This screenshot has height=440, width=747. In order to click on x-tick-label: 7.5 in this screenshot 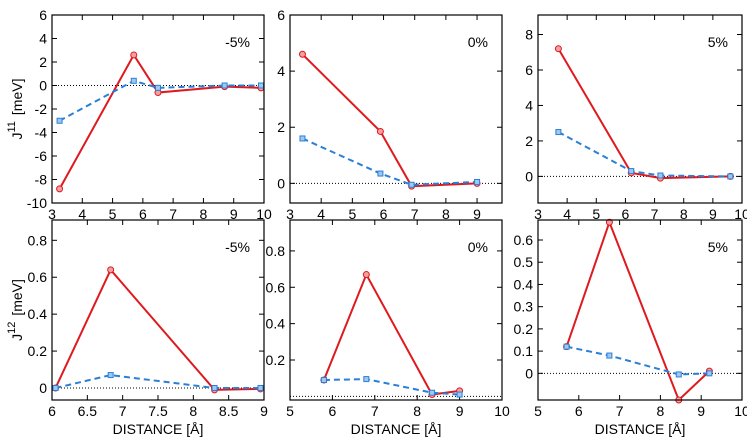, I will do `click(158, 411)`.